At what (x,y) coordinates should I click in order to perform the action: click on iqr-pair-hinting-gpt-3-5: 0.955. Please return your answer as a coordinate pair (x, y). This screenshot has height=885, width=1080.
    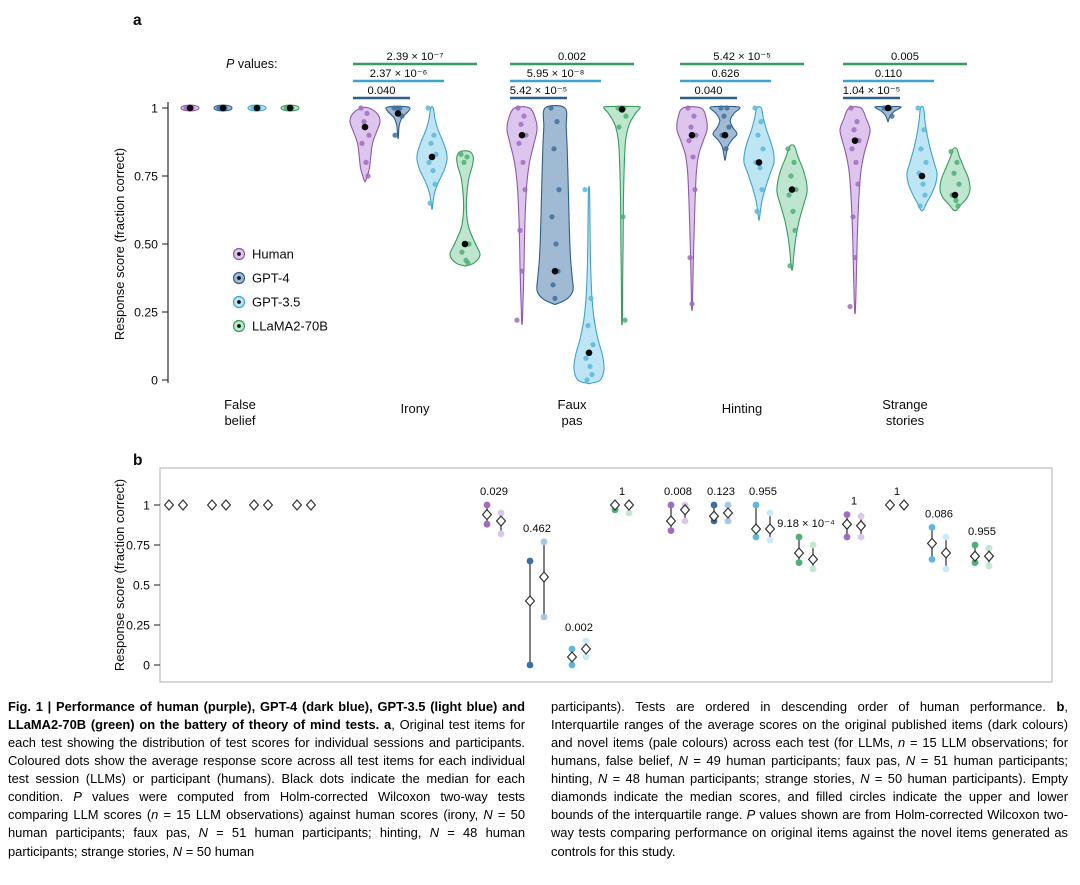
    Looking at the image, I should click on (763, 515).